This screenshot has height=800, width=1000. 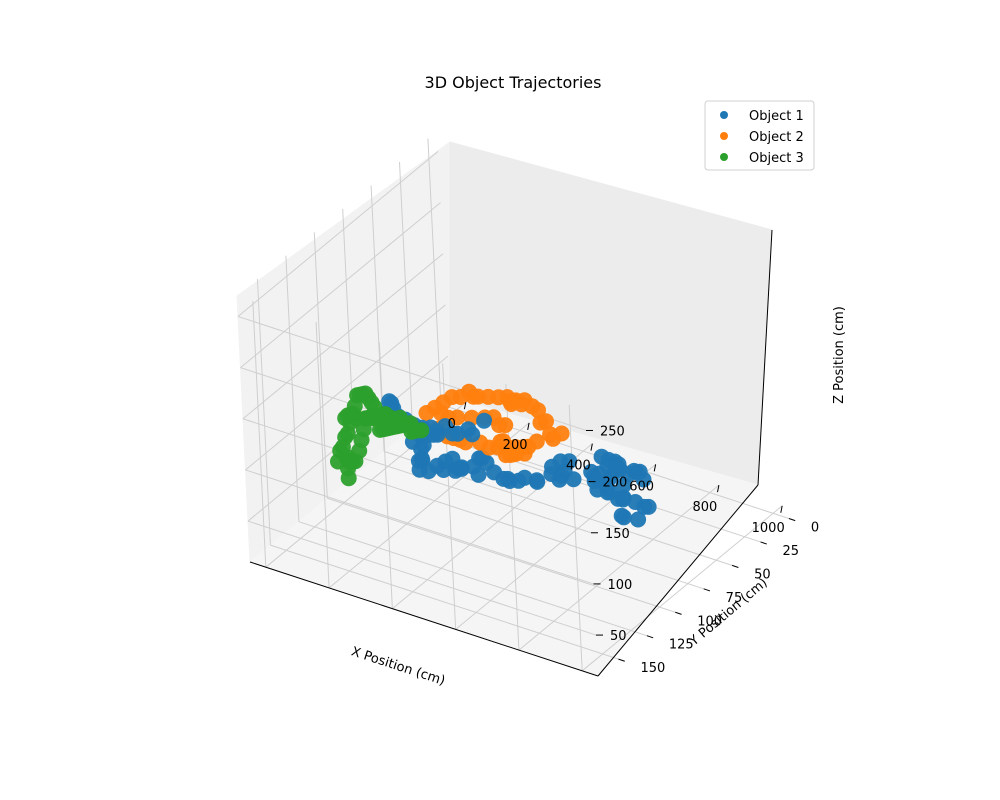 I want to click on legend-entry: Object 2, so click(x=776, y=137).